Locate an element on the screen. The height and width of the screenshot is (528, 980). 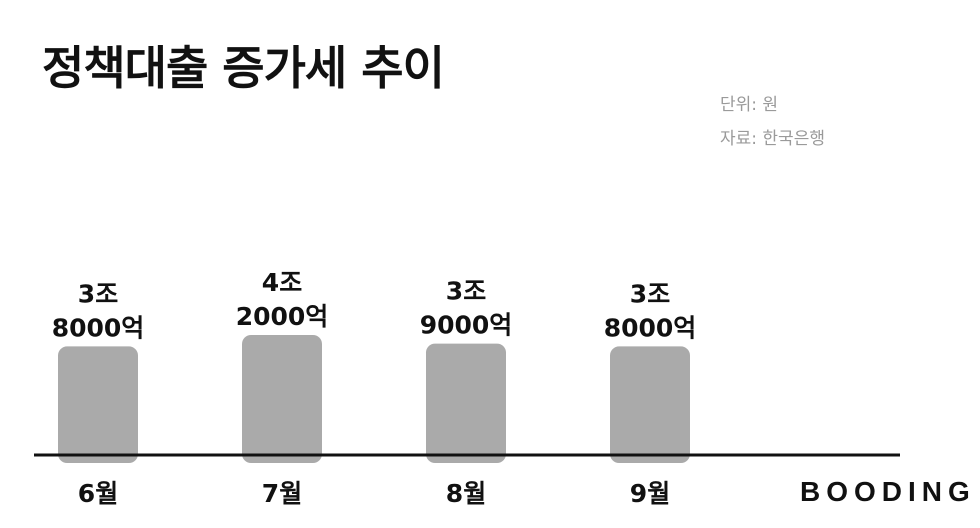
data-label-2-line-2: 2000억 is located at coordinates (282, 316).